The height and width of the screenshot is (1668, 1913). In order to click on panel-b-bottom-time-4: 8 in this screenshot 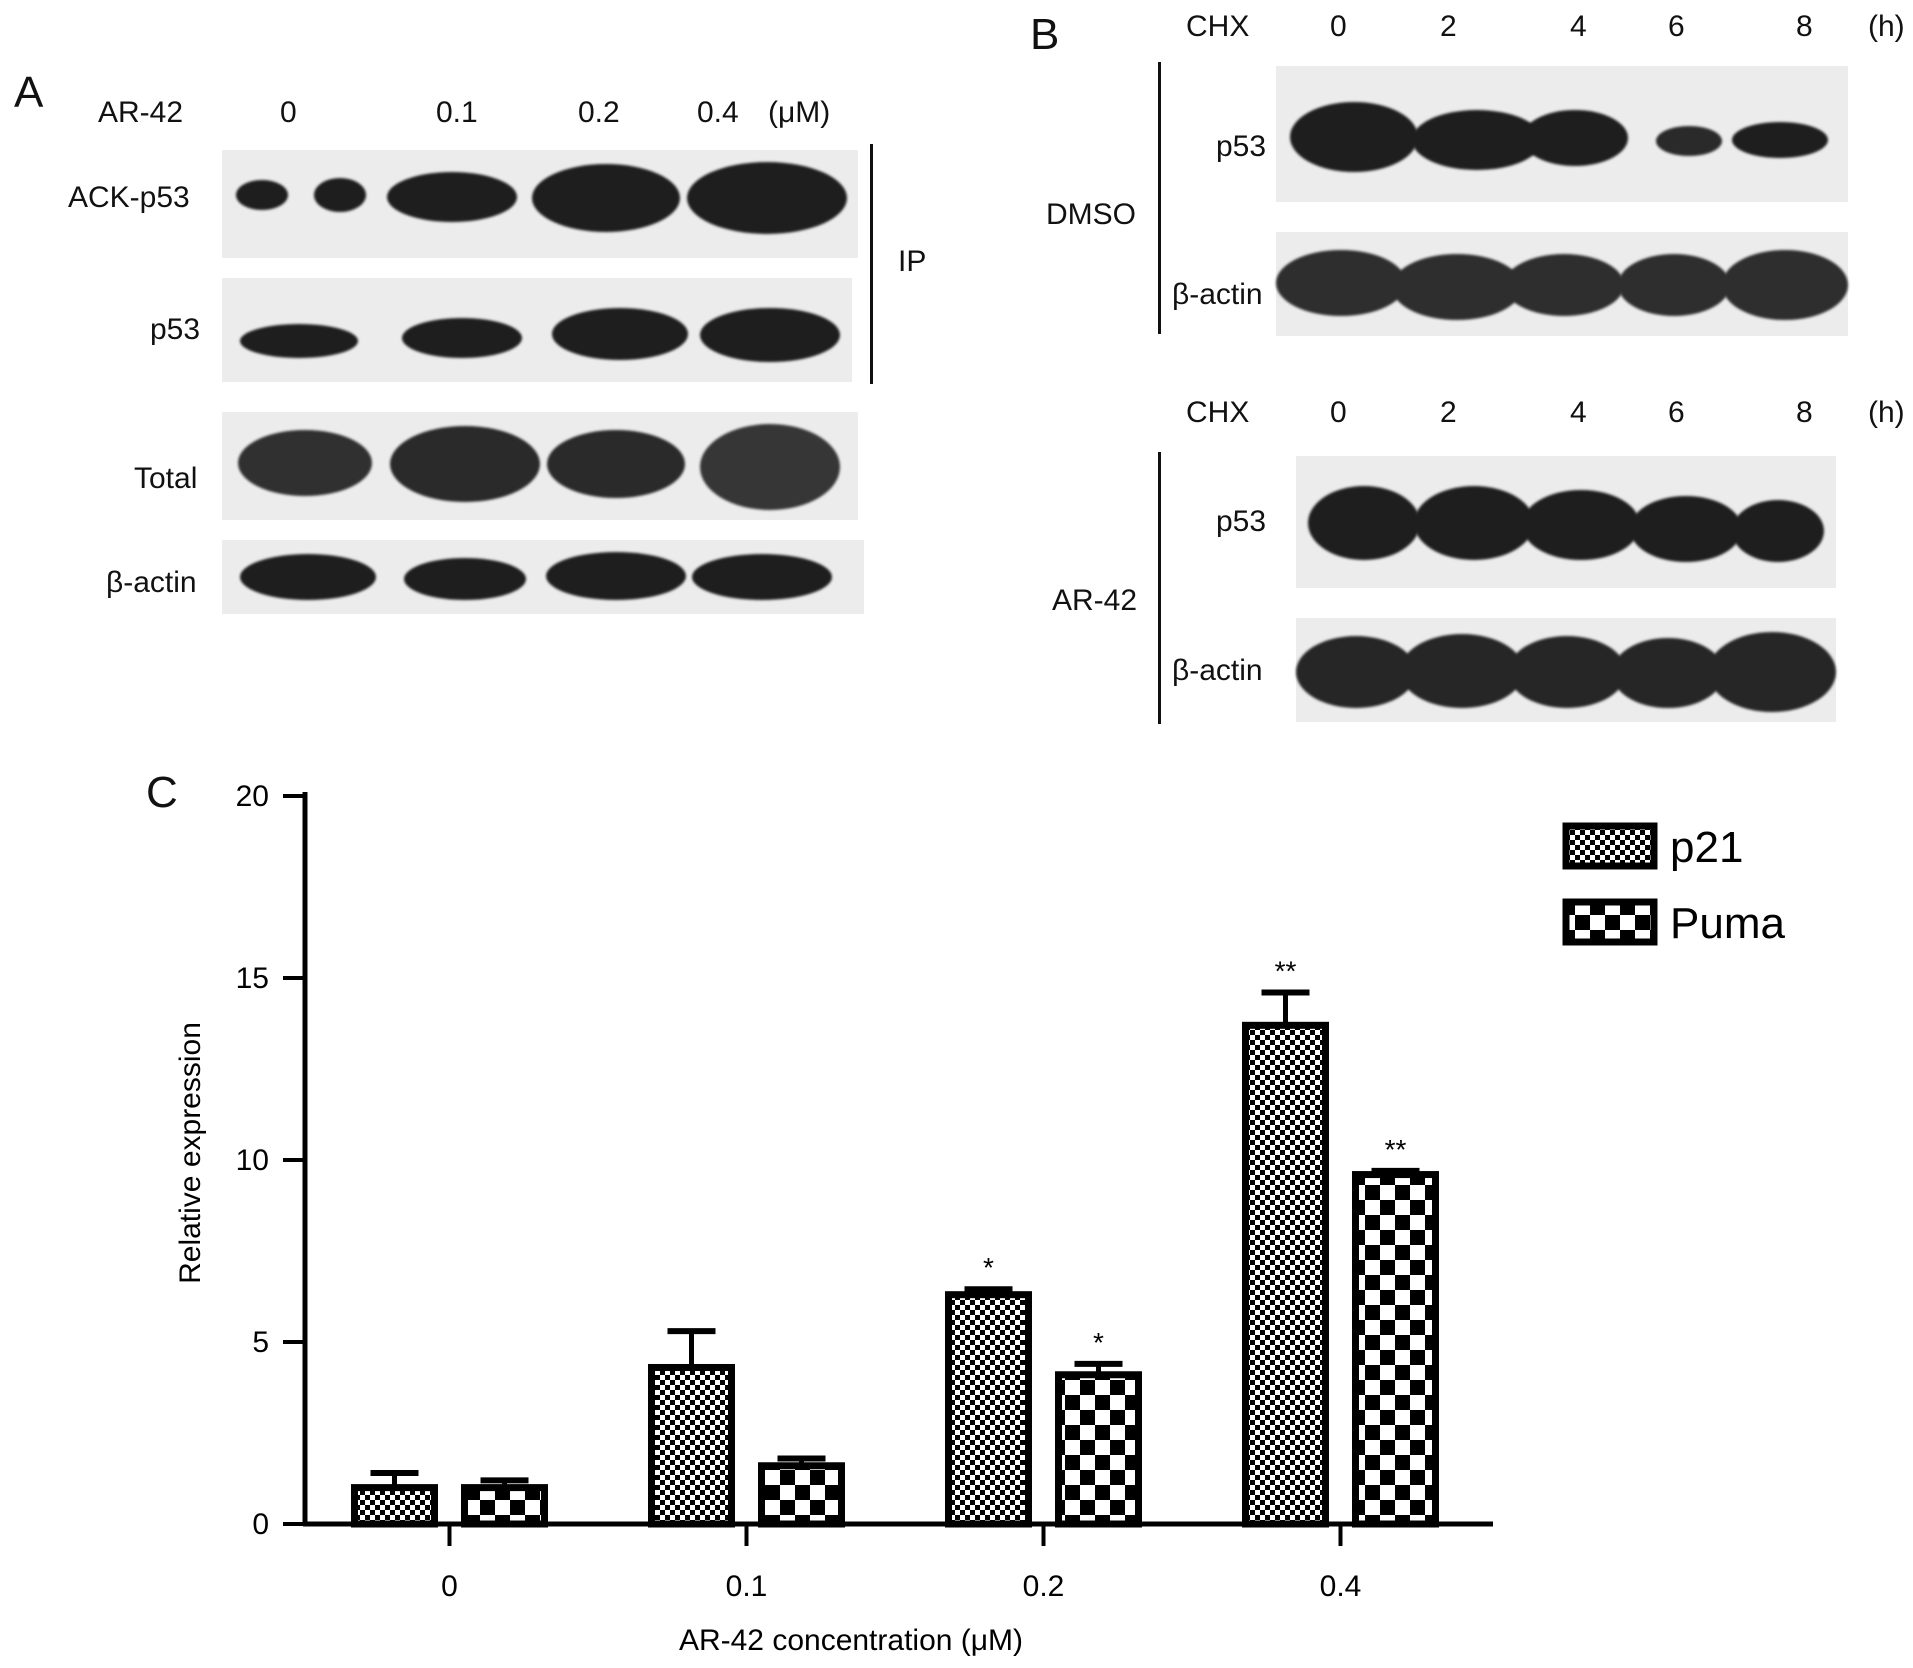, I will do `click(1804, 412)`.